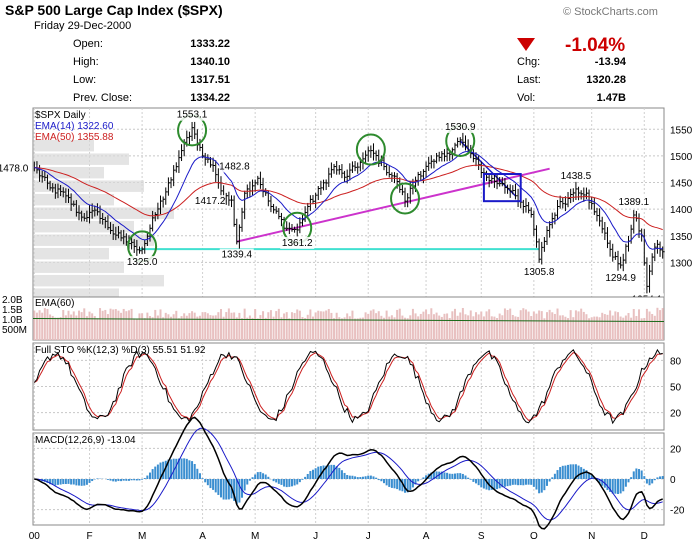 The image size is (700, 551). Describe the element at coordinates (681, 130) in the screenshot. I see `y-tick-label: 1550` at that location.